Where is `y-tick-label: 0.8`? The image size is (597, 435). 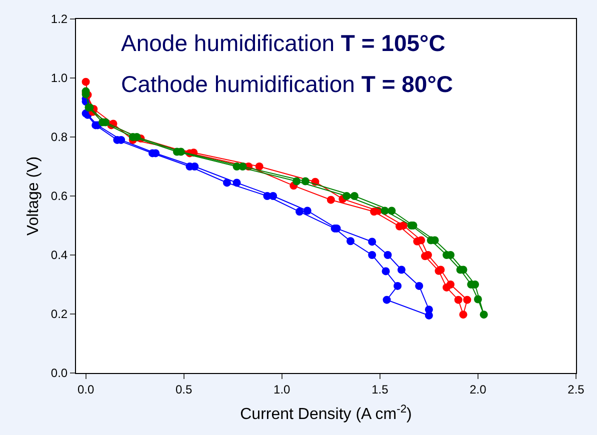 y-tick-label: 0.8 is located at coordinates (59, 137).